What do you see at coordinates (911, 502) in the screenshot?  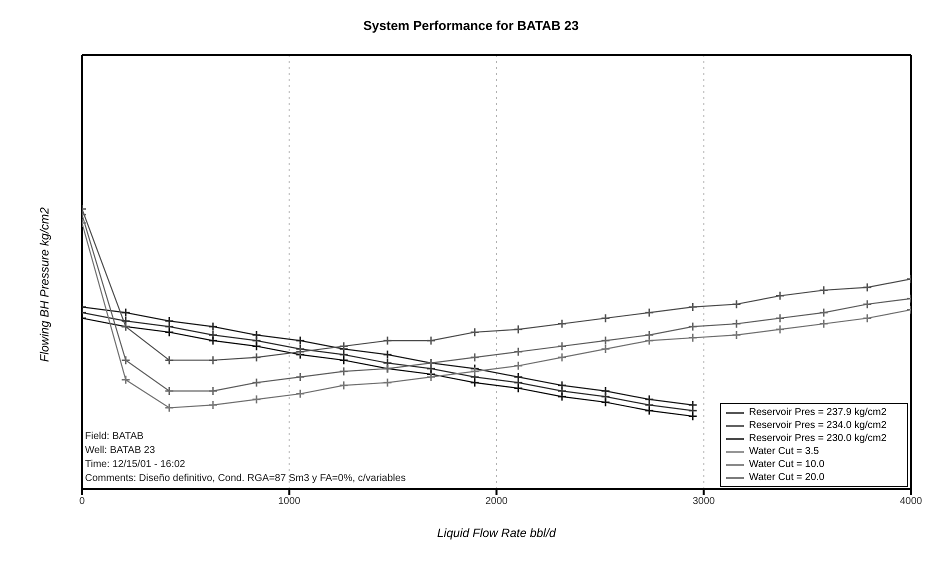 I see `x-tick-label: 4000` at bounding box center [911, 502].